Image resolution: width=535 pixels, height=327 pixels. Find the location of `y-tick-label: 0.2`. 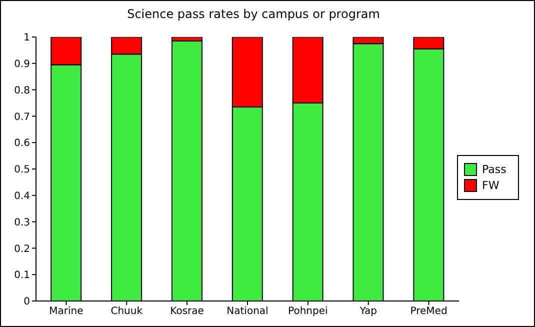

y-tick-label: 0.2 is located at coordinates (22, 249).